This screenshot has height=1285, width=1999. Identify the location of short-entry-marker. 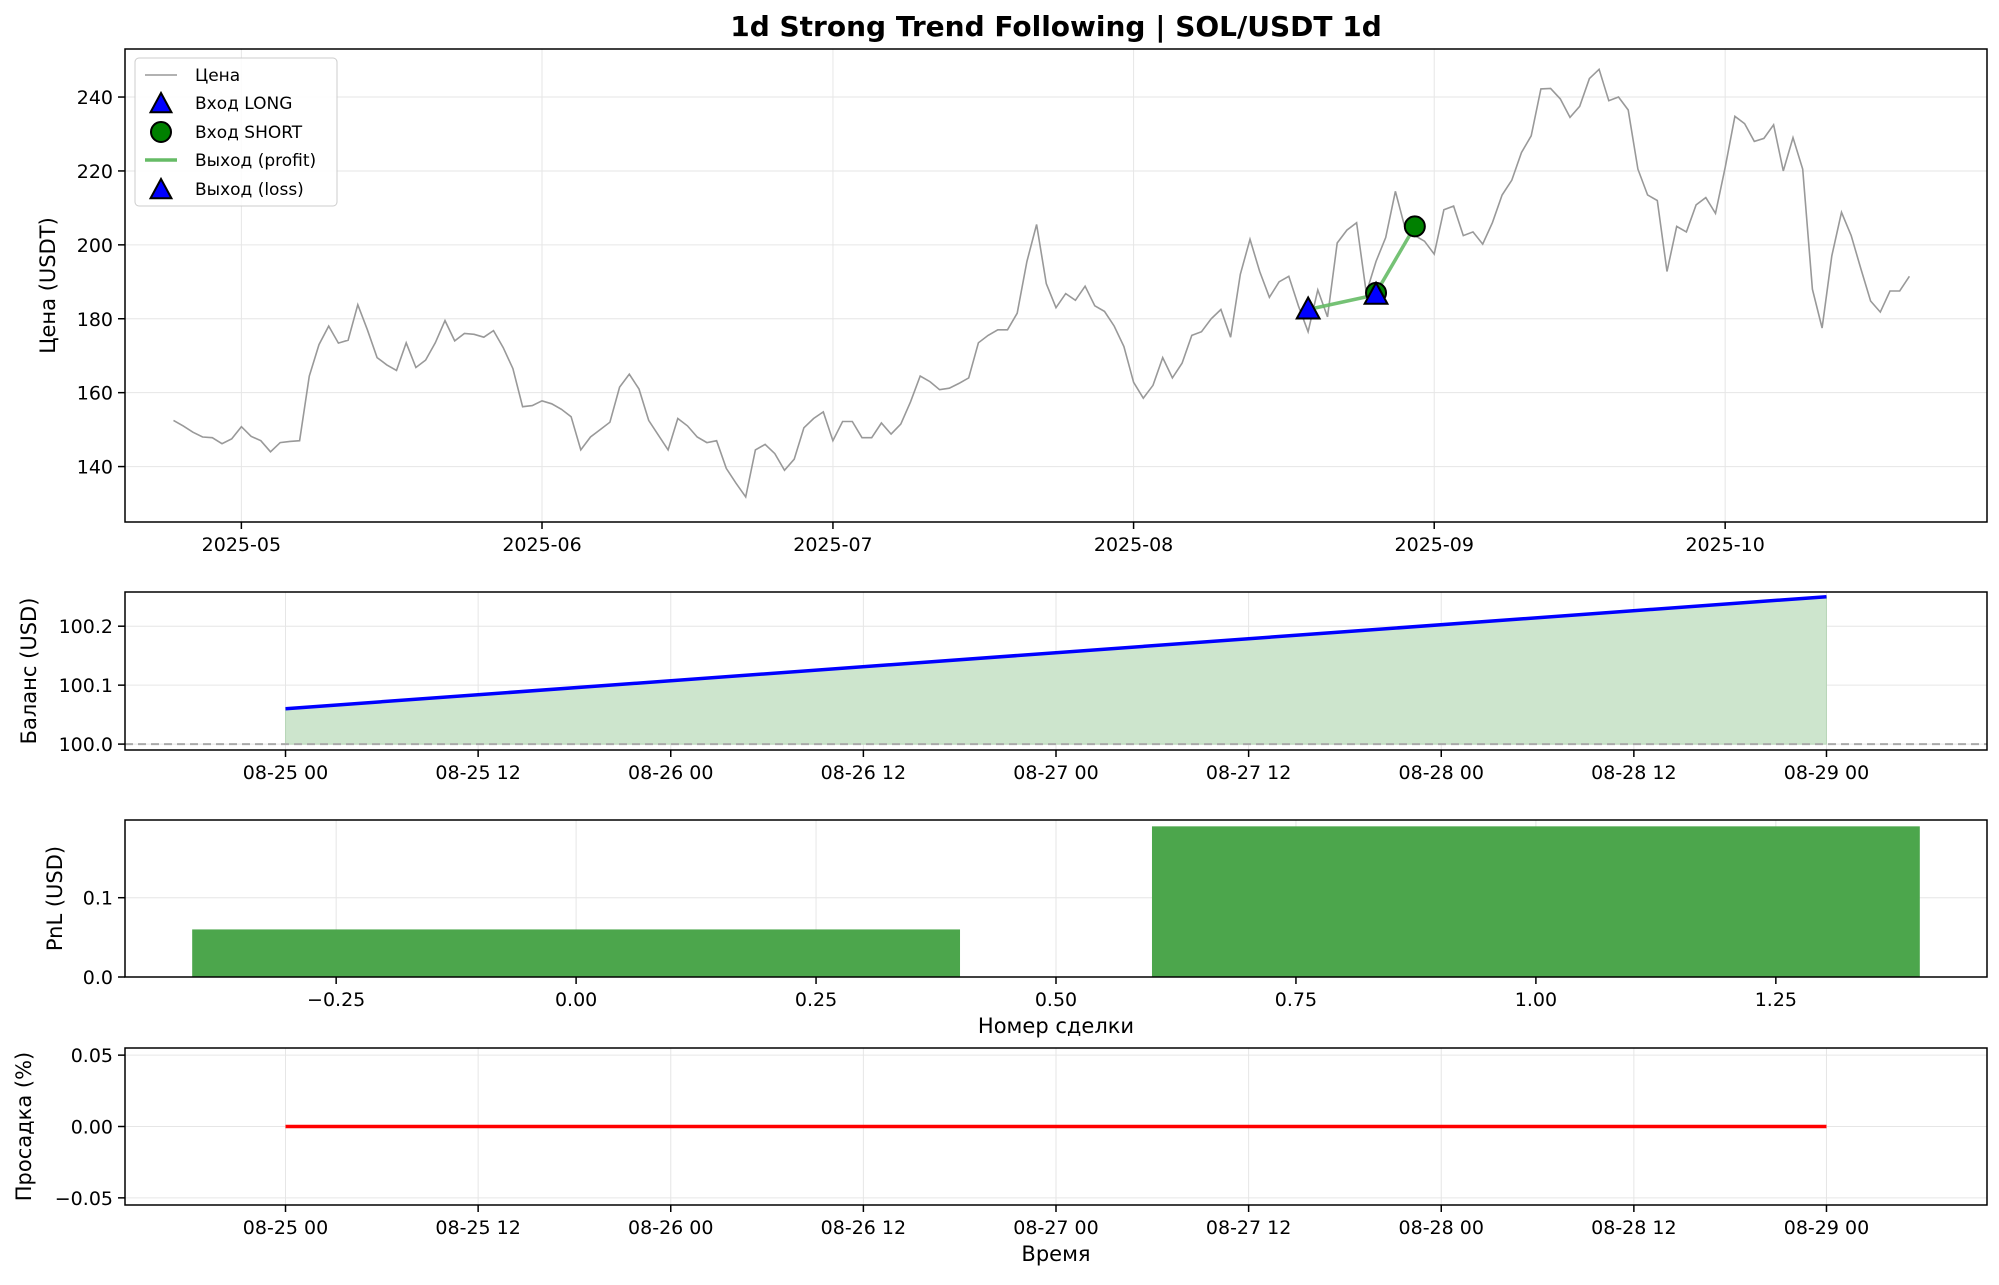
(1414, 226).